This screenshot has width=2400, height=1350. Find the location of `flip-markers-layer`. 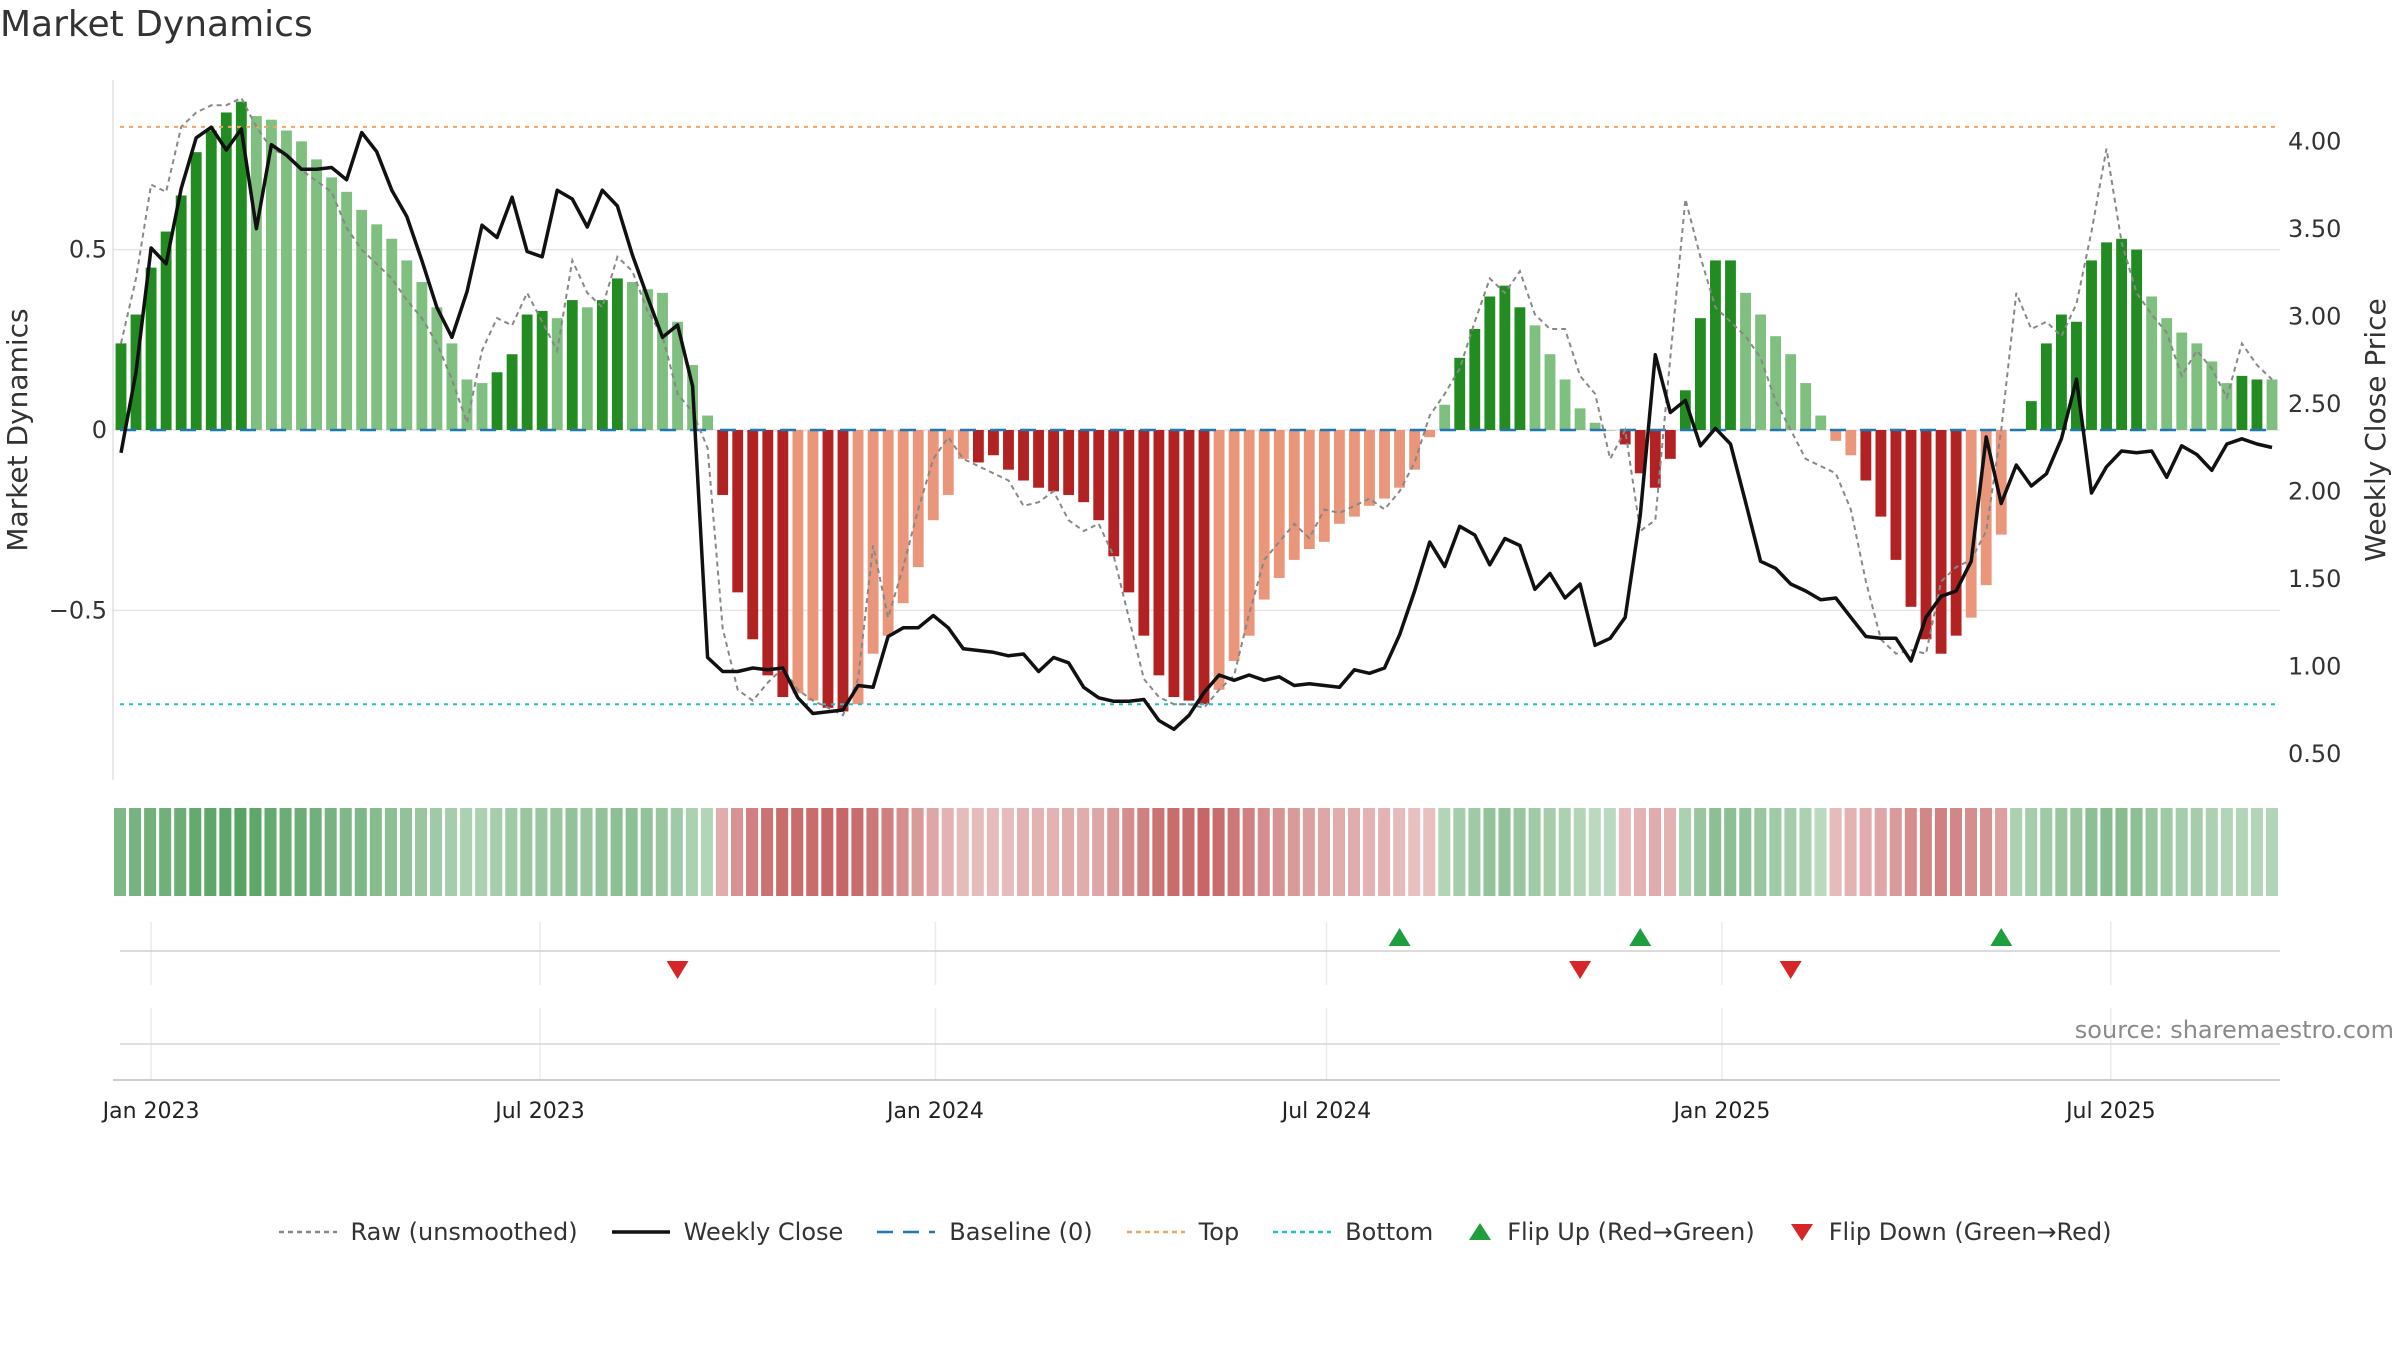

flip-markers-layer is located at coordinates (1339, 953).